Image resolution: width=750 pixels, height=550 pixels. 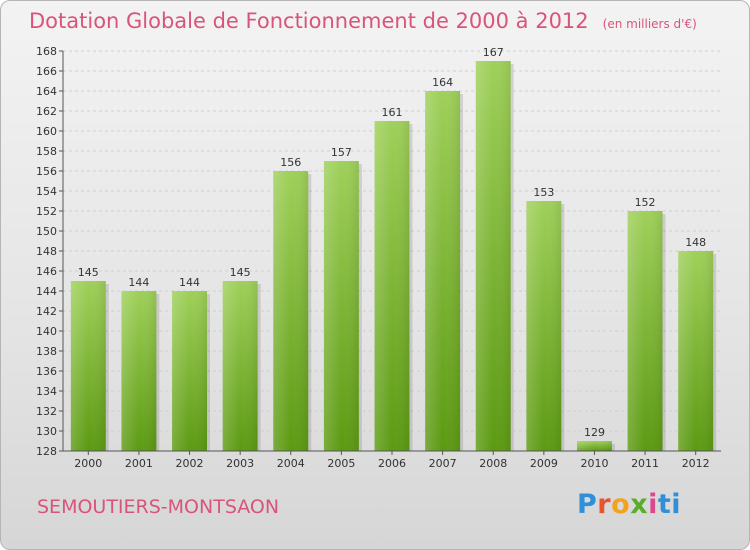 I want to click on bar-value-label: 161, so click(x=392, y=112).